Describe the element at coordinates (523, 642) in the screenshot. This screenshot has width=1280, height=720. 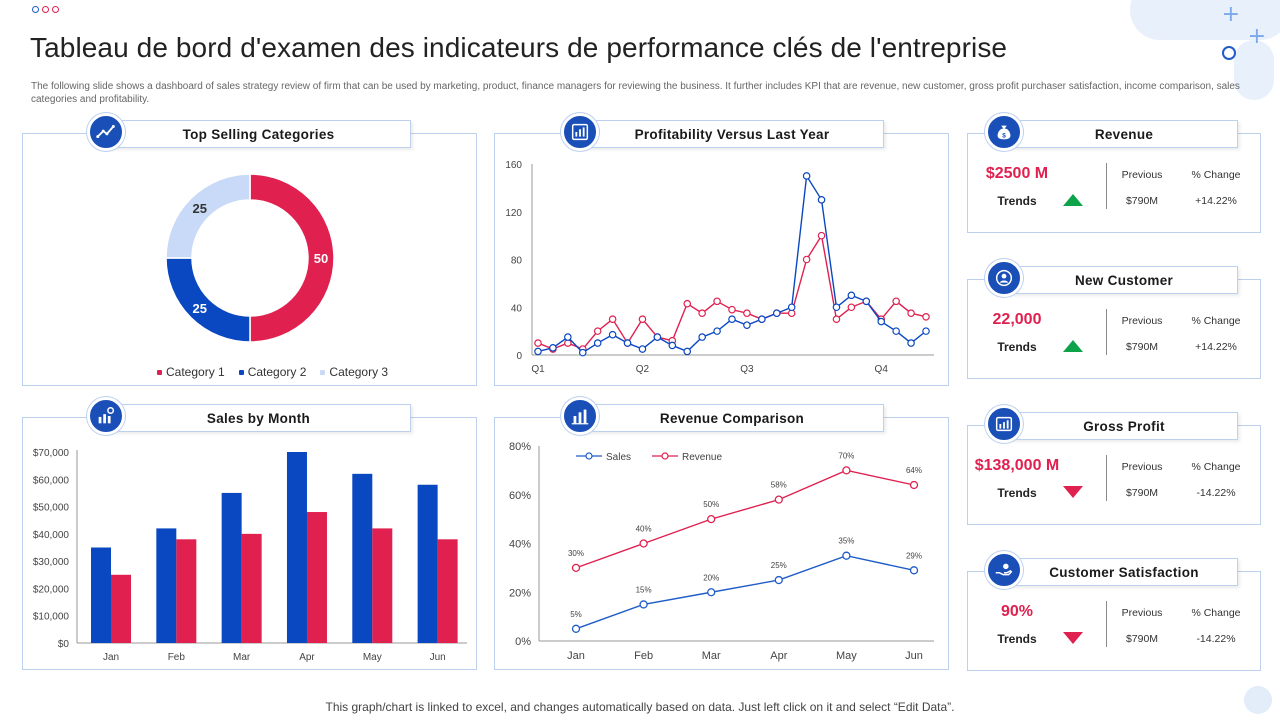
I see `y-tick-label: 0%` at that location.